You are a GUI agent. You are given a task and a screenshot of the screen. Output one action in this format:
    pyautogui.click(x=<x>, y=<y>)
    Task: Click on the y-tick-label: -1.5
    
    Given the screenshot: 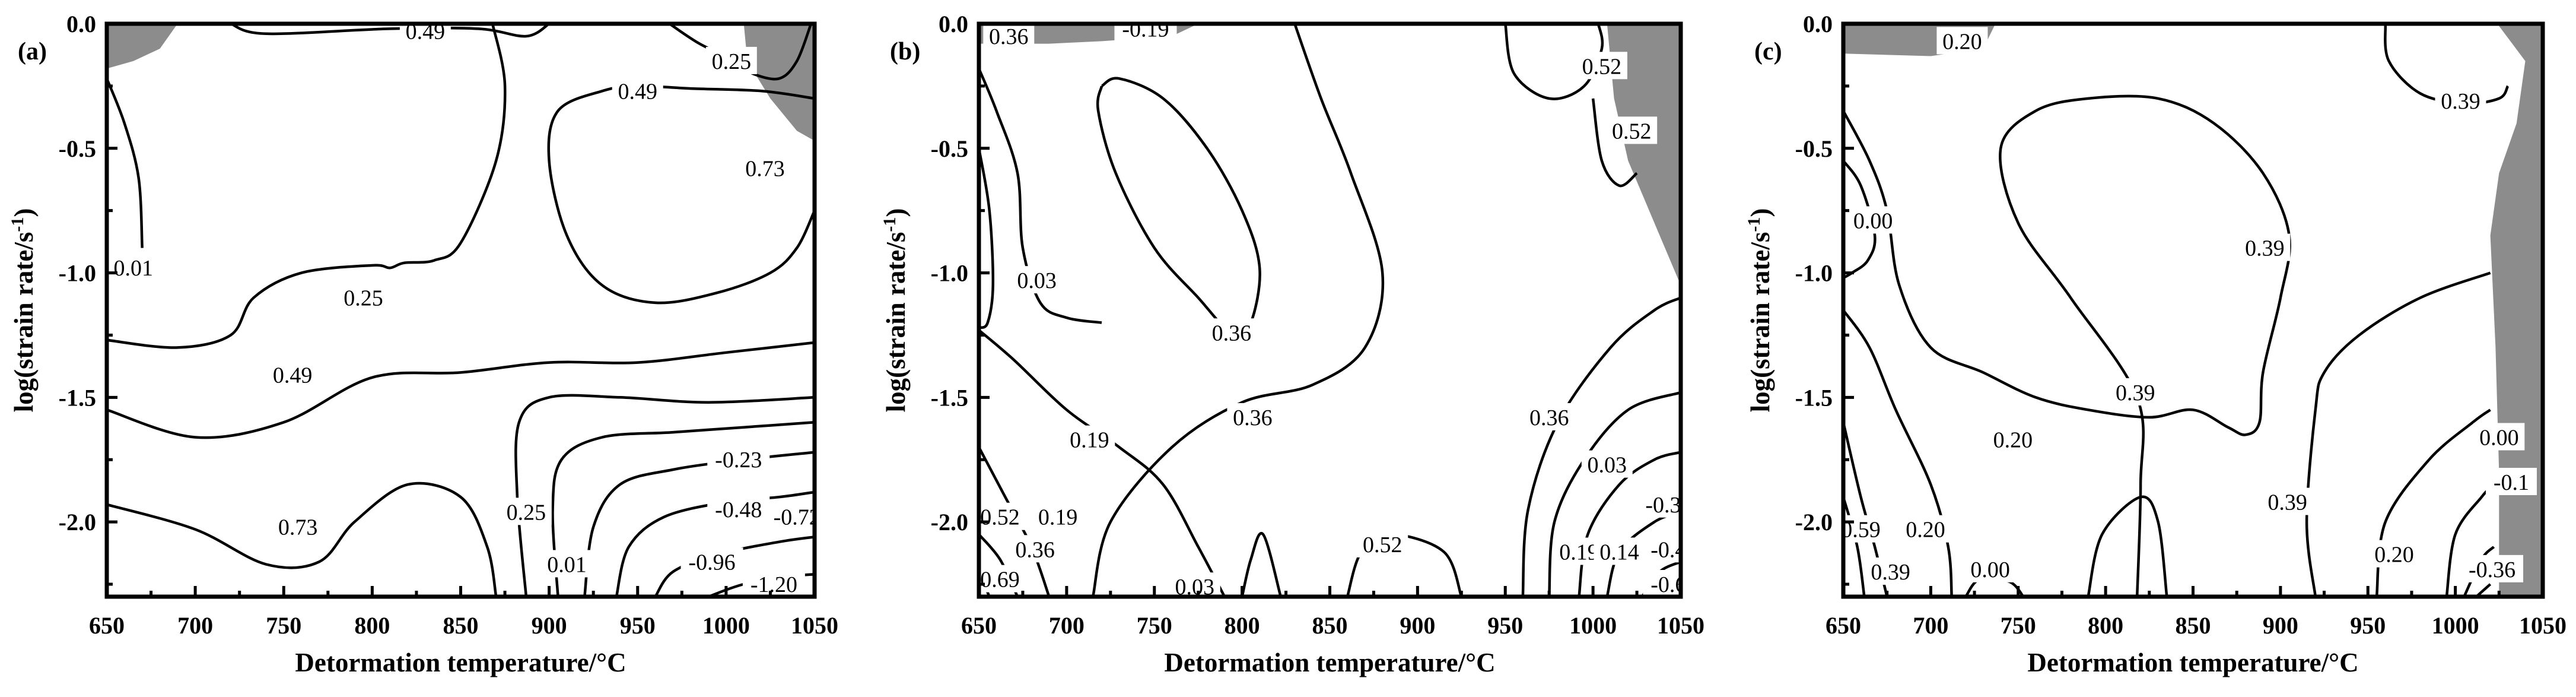 What is the action you would take?
    pyautogui.click(x=949, y=397)
    